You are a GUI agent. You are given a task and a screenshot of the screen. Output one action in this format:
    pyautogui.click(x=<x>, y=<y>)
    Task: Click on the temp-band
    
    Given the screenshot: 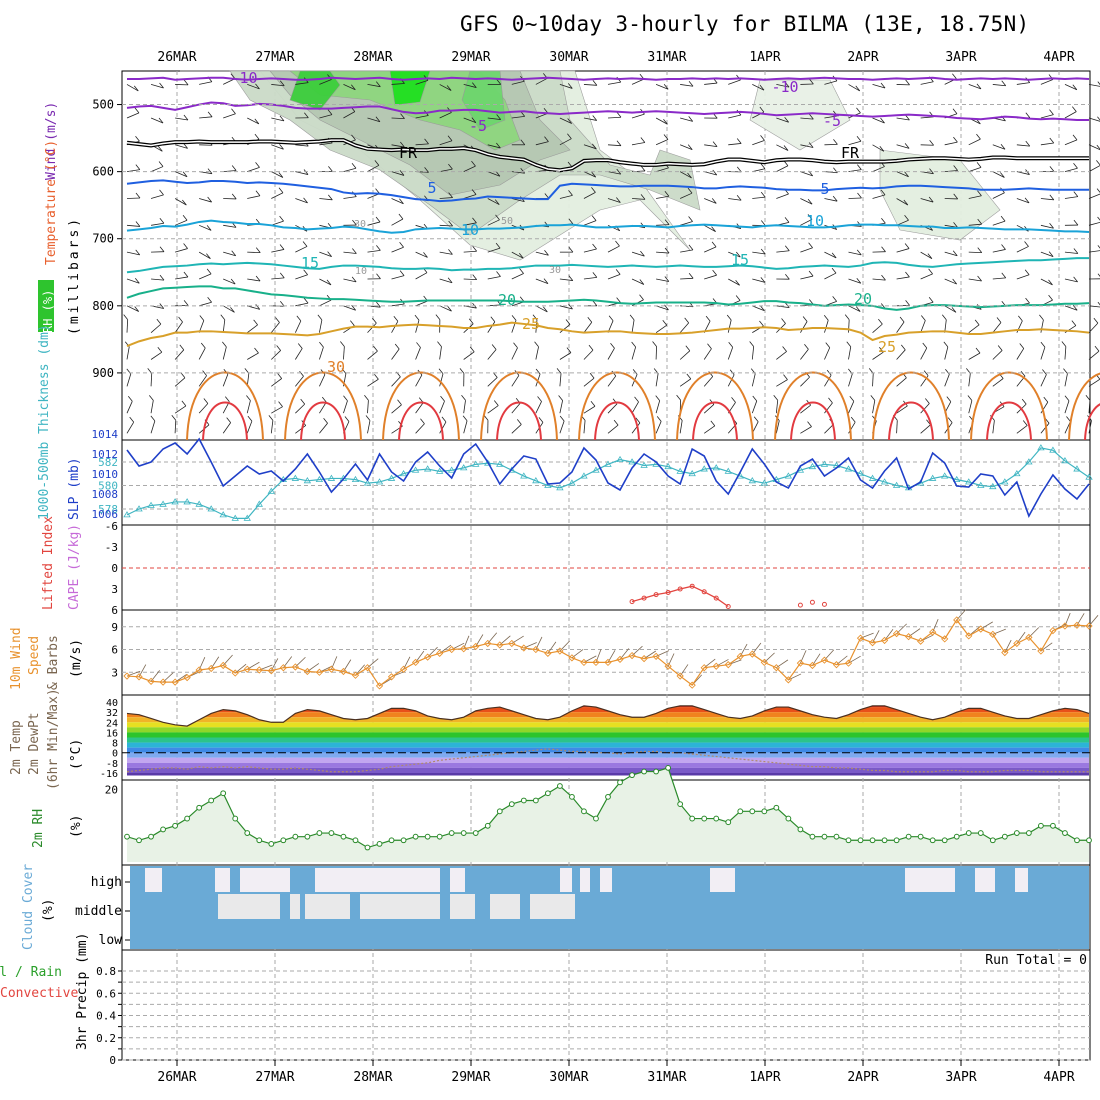 What is the action you would take?
    pyautogui.click(x=608, y=765)
    